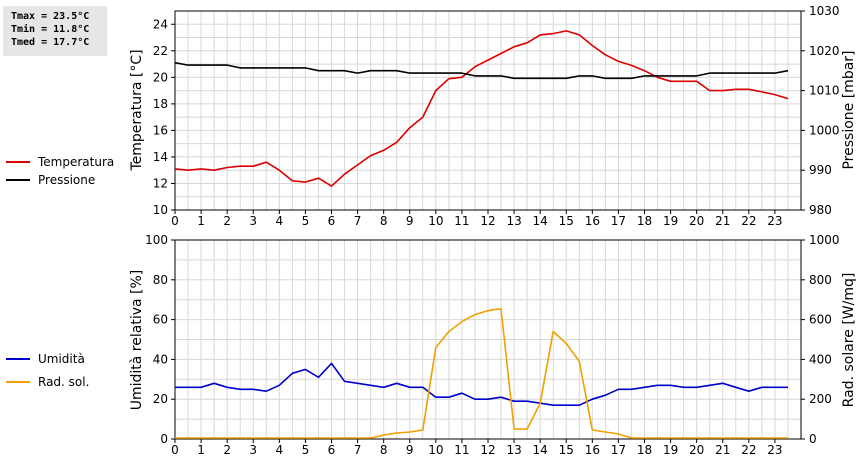 Image resolution: width=860 pixels, height=460 pixels. I want to click on top-y-tick-label: 12, so click(160, 183).